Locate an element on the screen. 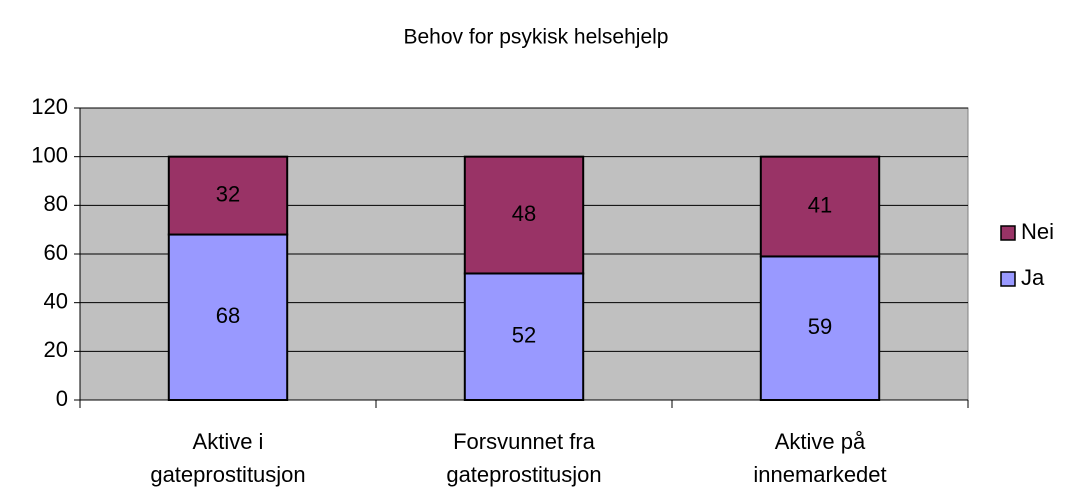 The height and width of the screenshot is (495, 1073). x-tick-line: Aktive i is located at coordinates (228, 441).